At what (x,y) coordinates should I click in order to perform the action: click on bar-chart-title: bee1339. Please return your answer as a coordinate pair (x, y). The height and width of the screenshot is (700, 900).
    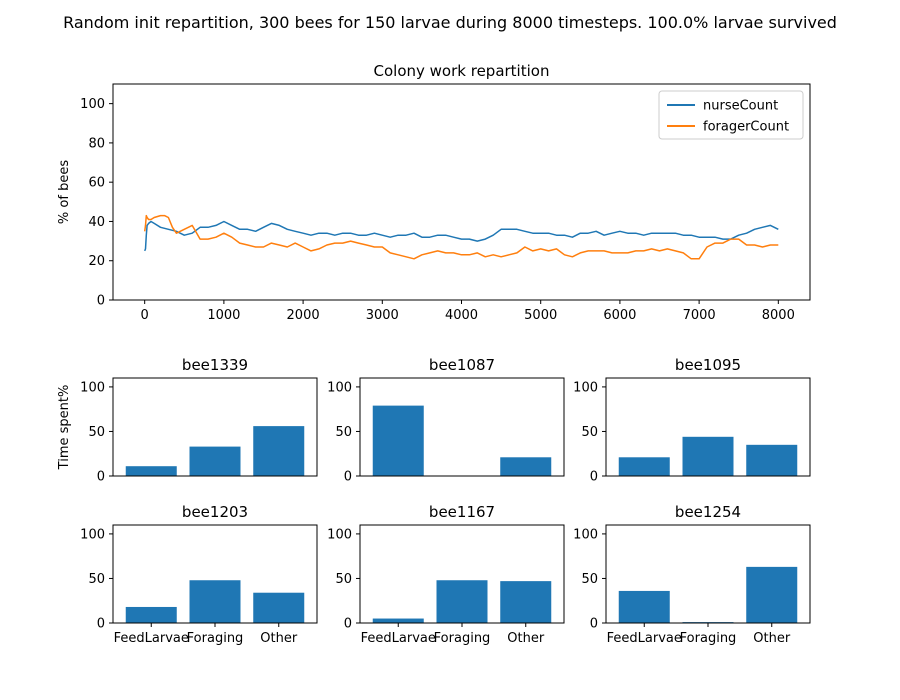
    Looking at the image, I should click on (215, 365).